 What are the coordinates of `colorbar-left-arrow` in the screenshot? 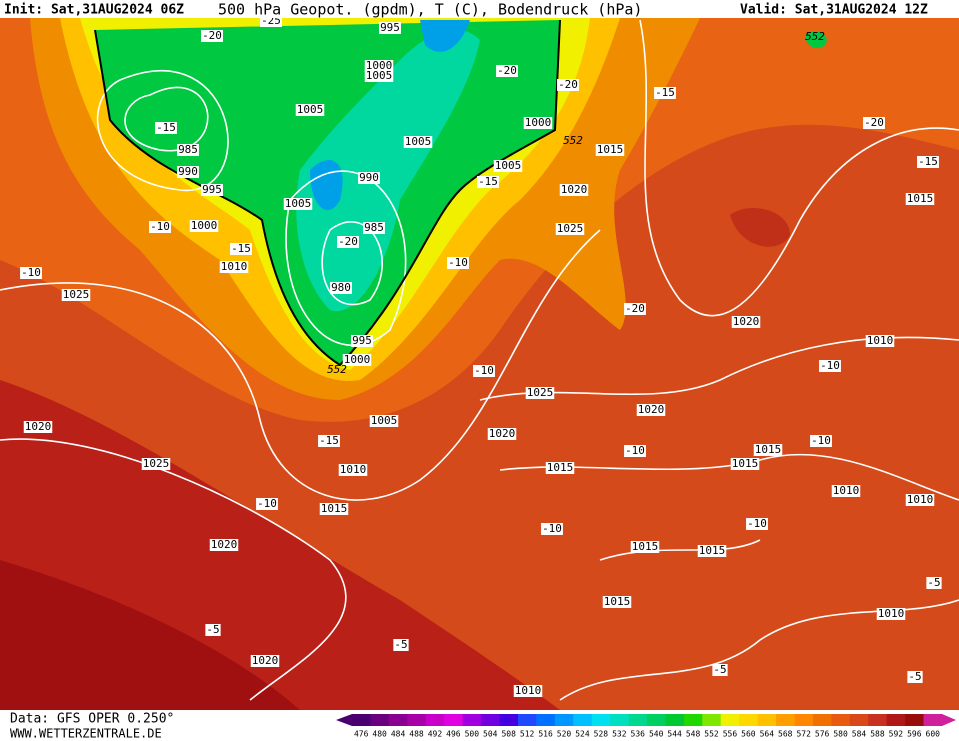 It's located at (344, 720).